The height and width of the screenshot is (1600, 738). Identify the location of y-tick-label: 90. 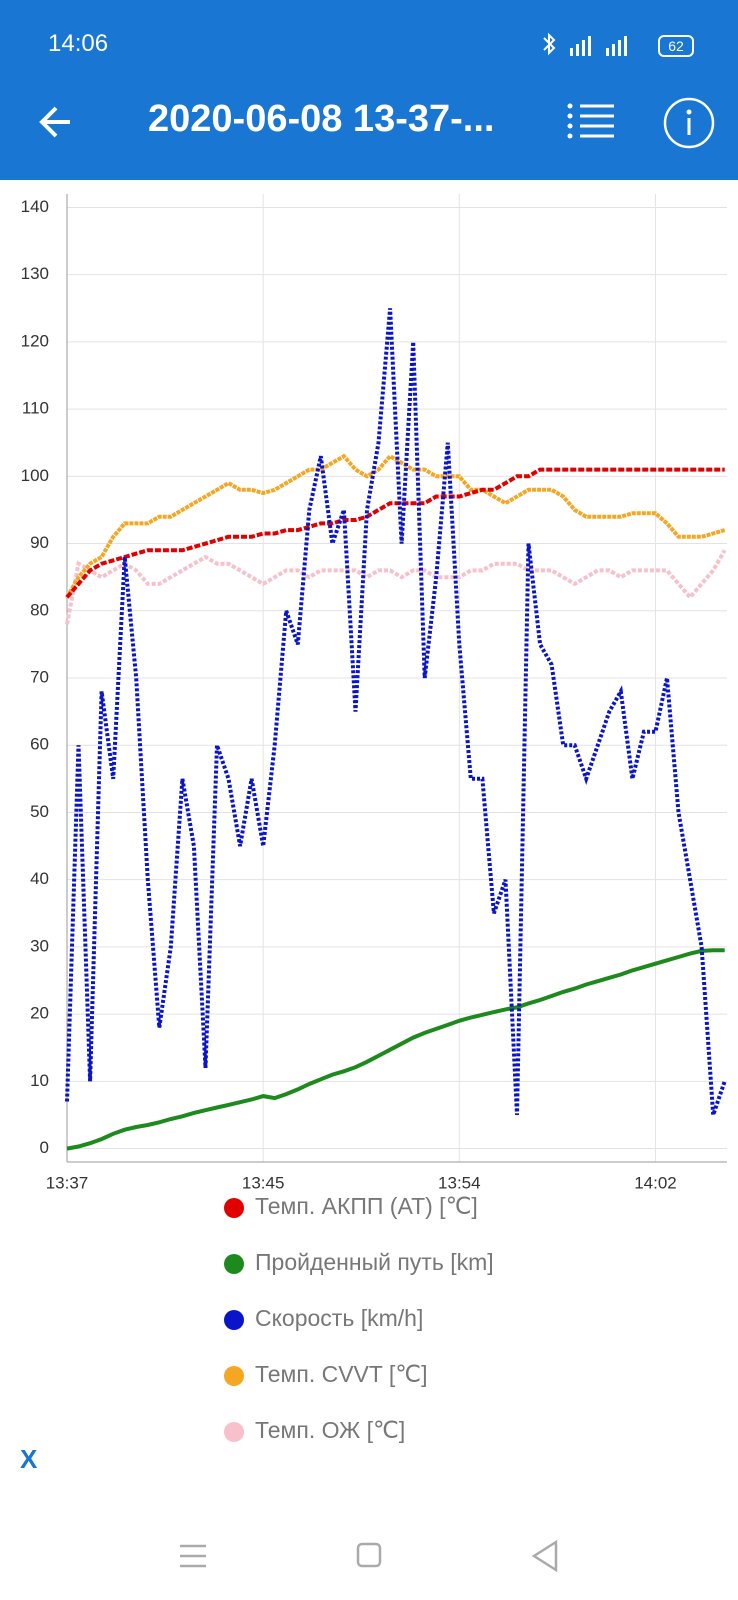
(39, 542).